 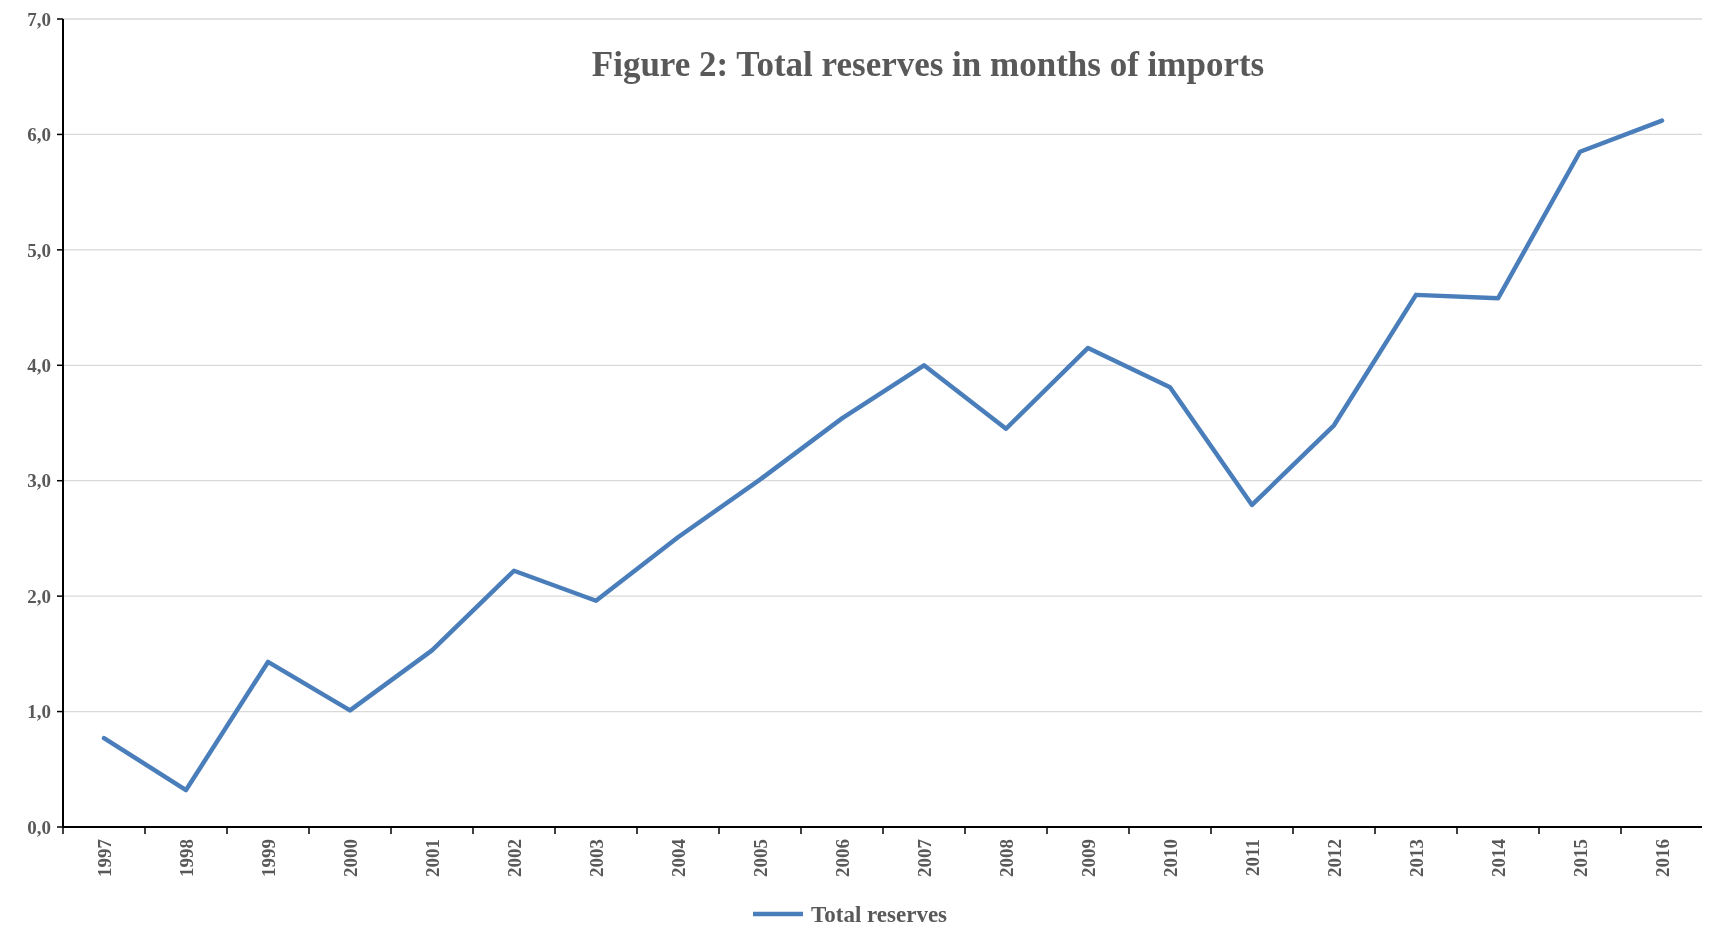 What do you see at coordinates (39, 481) in the screenshot?
I see `y-tick-label: 3,0` at bounding box center [39, 481].